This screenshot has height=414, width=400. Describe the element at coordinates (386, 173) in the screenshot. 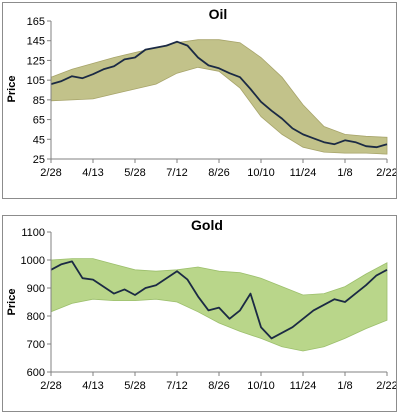

I see `oil-x-tick-label: 2/22` at that location.